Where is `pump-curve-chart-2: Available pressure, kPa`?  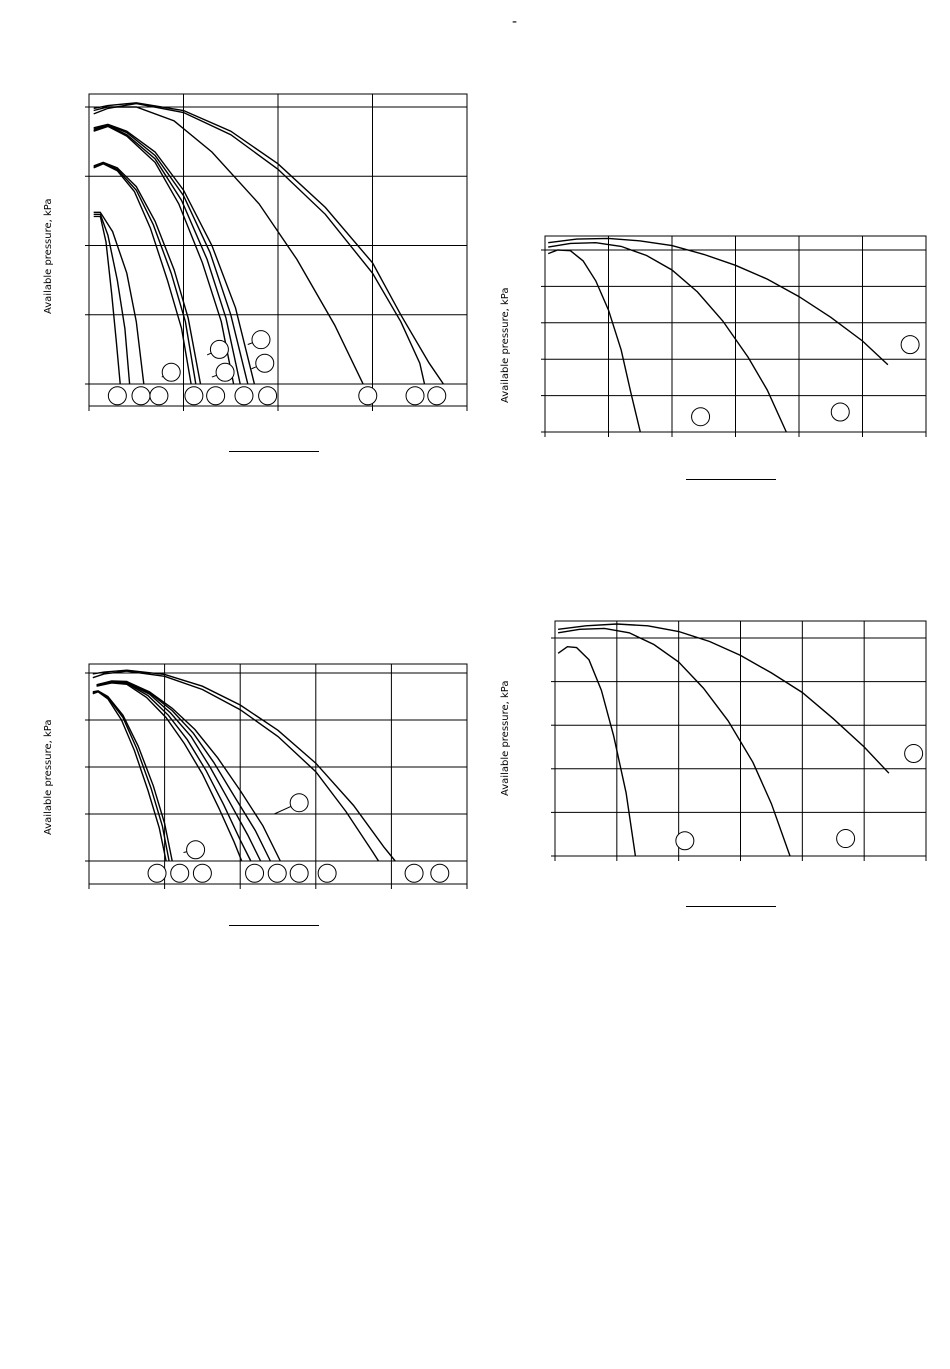
pump-curve-chart-2: Available pressure, kPa is located at coordinates (255, 794).